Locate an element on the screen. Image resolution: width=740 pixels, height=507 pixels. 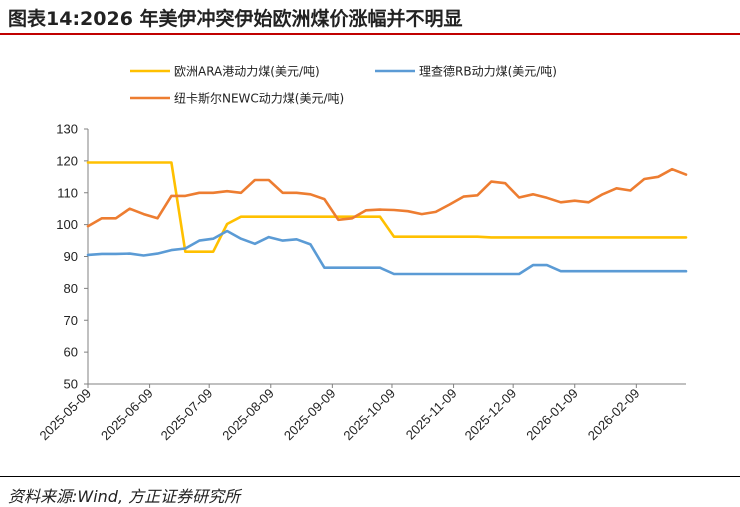
y-tick-label: 100 is located at coordinates (67, 224).